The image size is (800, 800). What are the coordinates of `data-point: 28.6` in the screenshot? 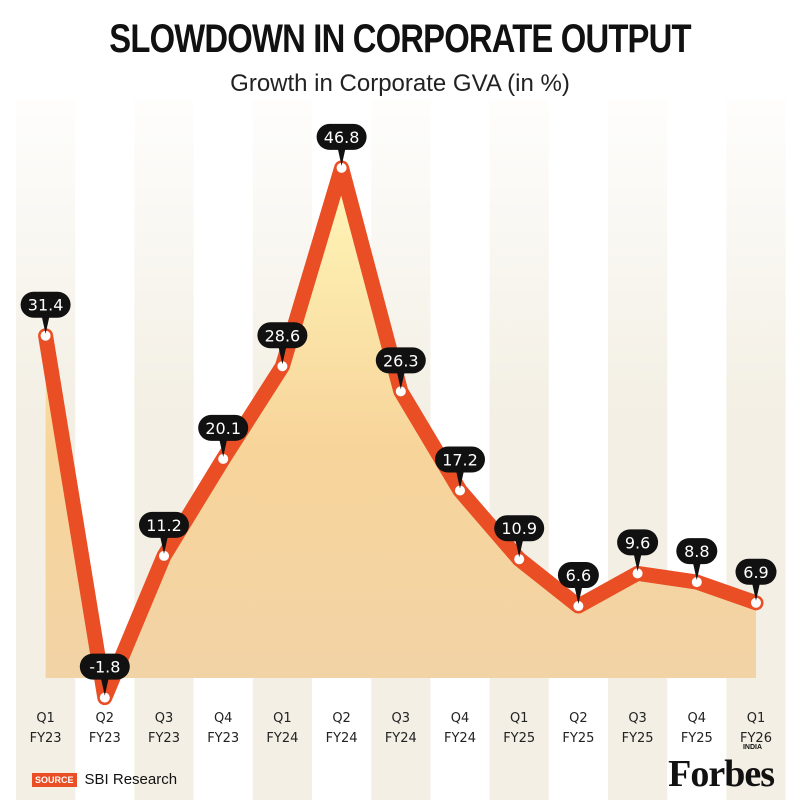 It's located at (282, 347).